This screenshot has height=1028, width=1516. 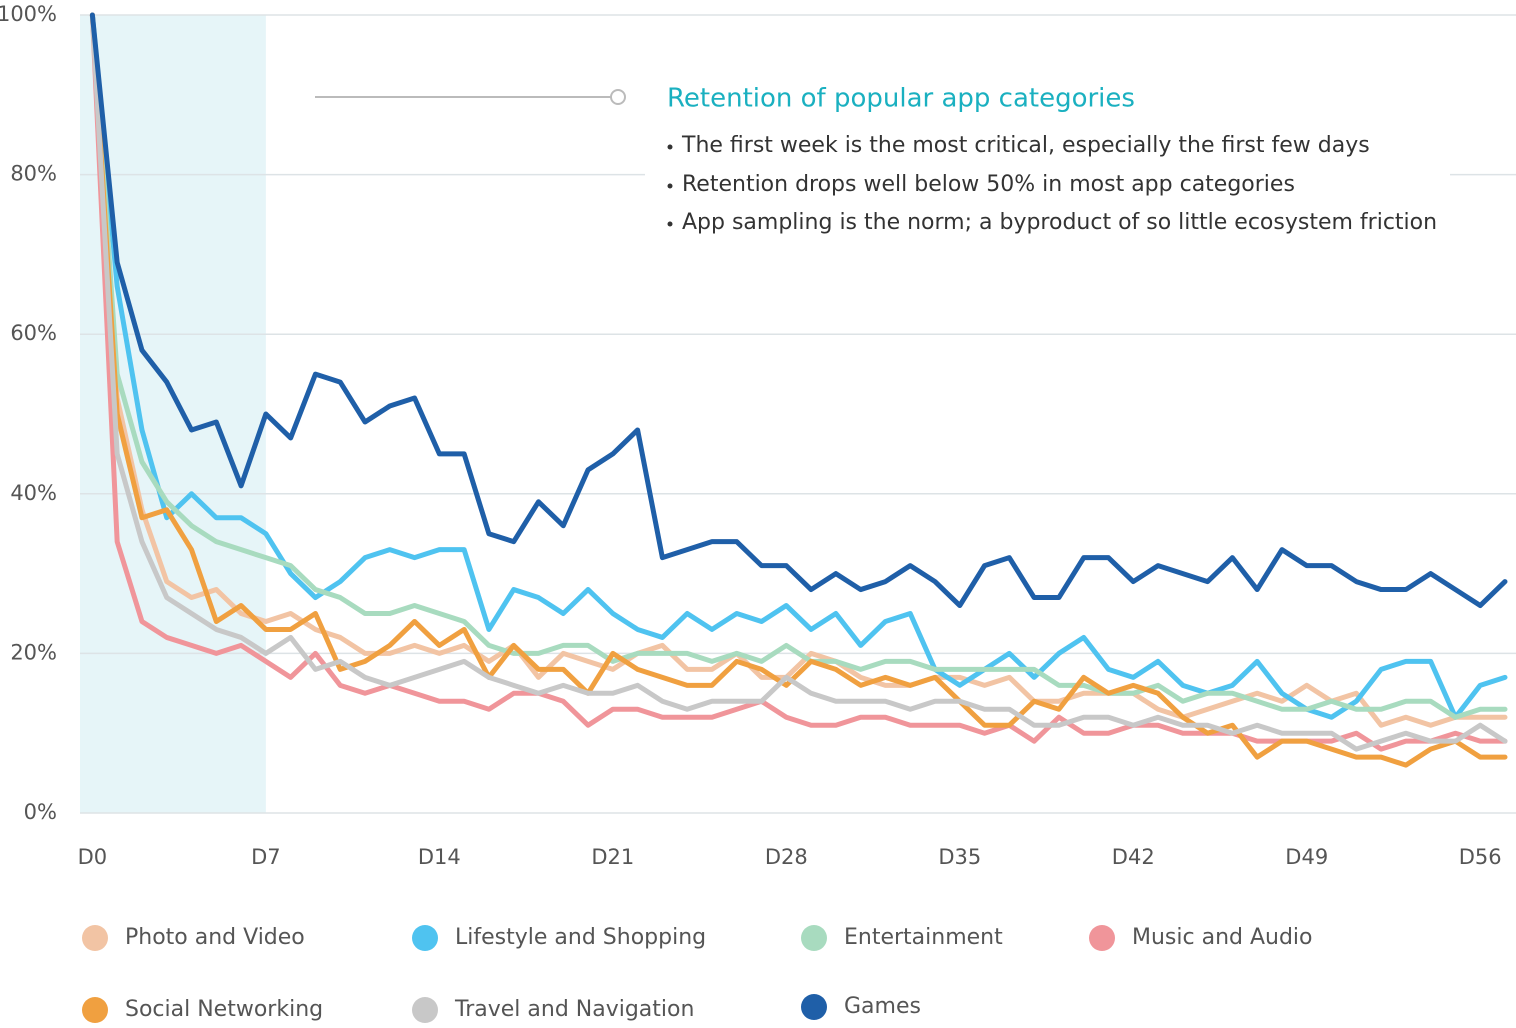 What do you see at coordinates (40, 812) in the screenshot?
I see `y-tick-label: 0%` at bounding box center [40, 812].